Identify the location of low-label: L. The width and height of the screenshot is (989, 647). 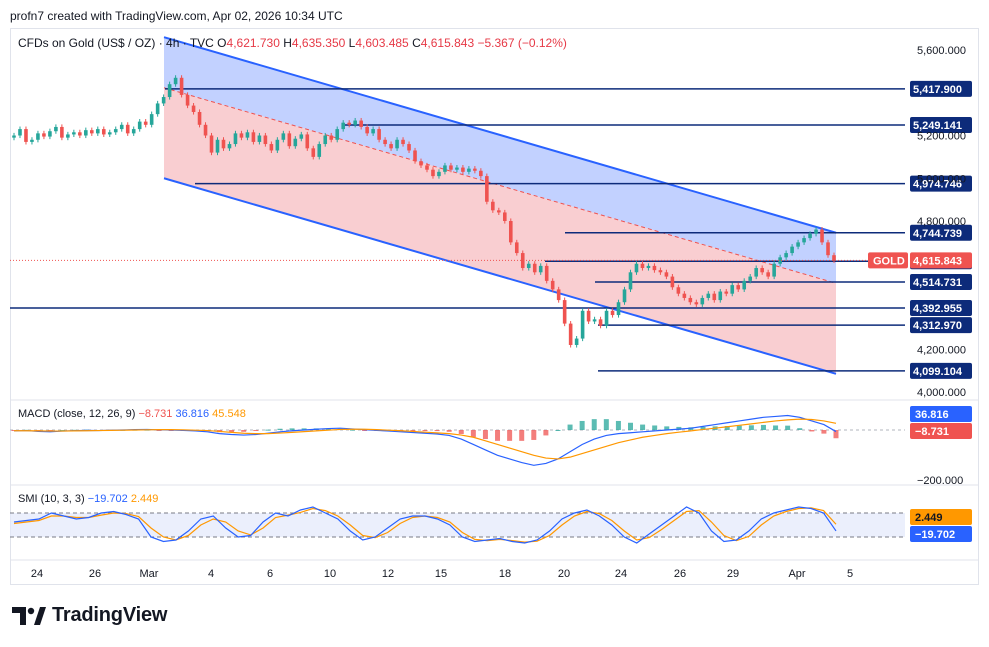
(352, 43).